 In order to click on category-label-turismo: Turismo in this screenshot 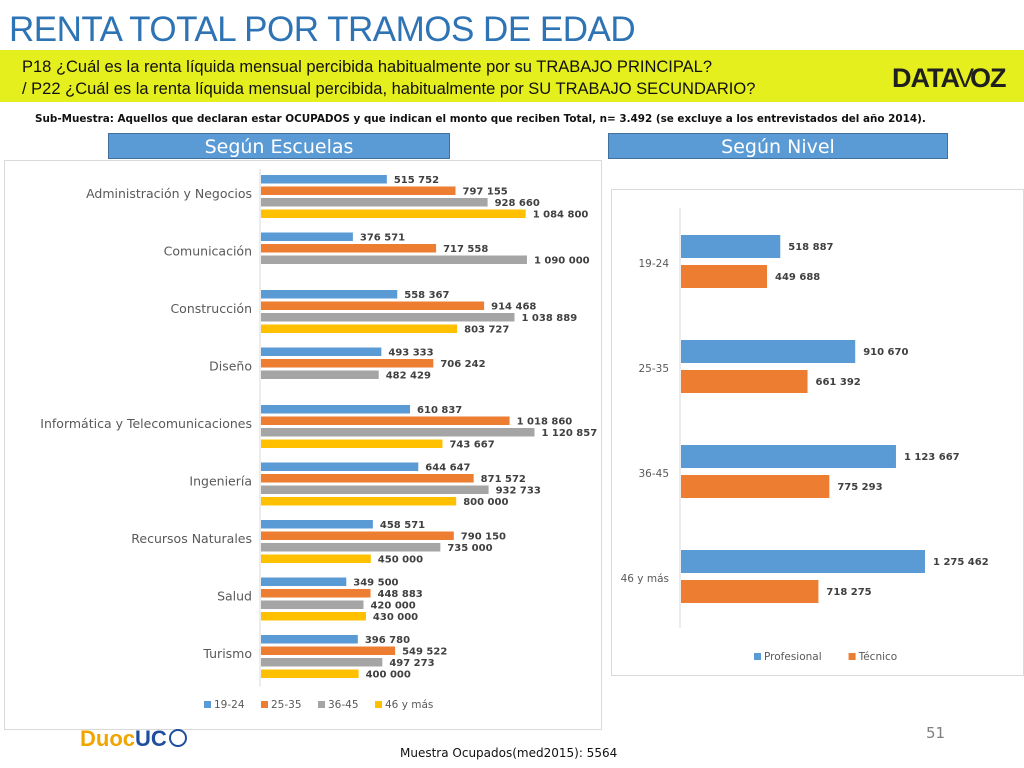, I will do `click(227, 653)`.